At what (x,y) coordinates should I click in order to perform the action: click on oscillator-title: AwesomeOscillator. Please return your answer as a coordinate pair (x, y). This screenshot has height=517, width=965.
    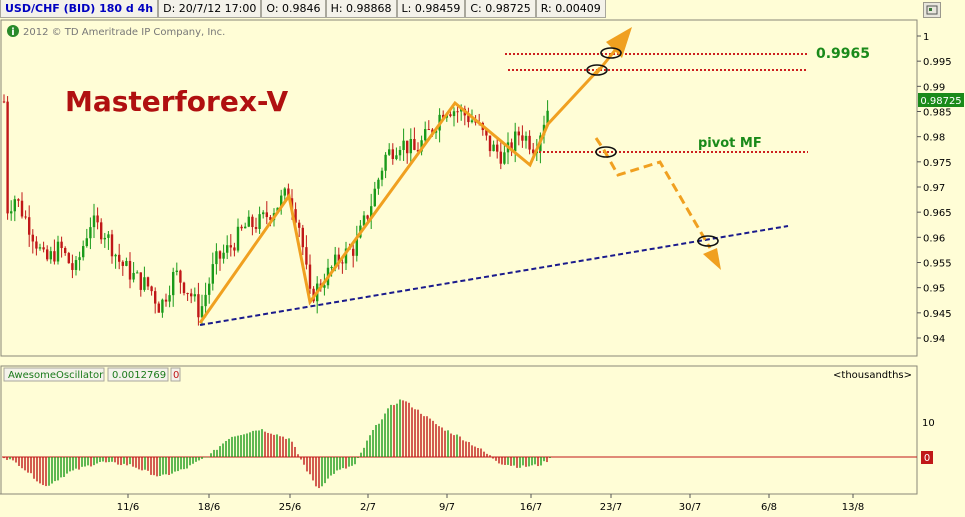
    Looking at the image, I should click on (56, 375).